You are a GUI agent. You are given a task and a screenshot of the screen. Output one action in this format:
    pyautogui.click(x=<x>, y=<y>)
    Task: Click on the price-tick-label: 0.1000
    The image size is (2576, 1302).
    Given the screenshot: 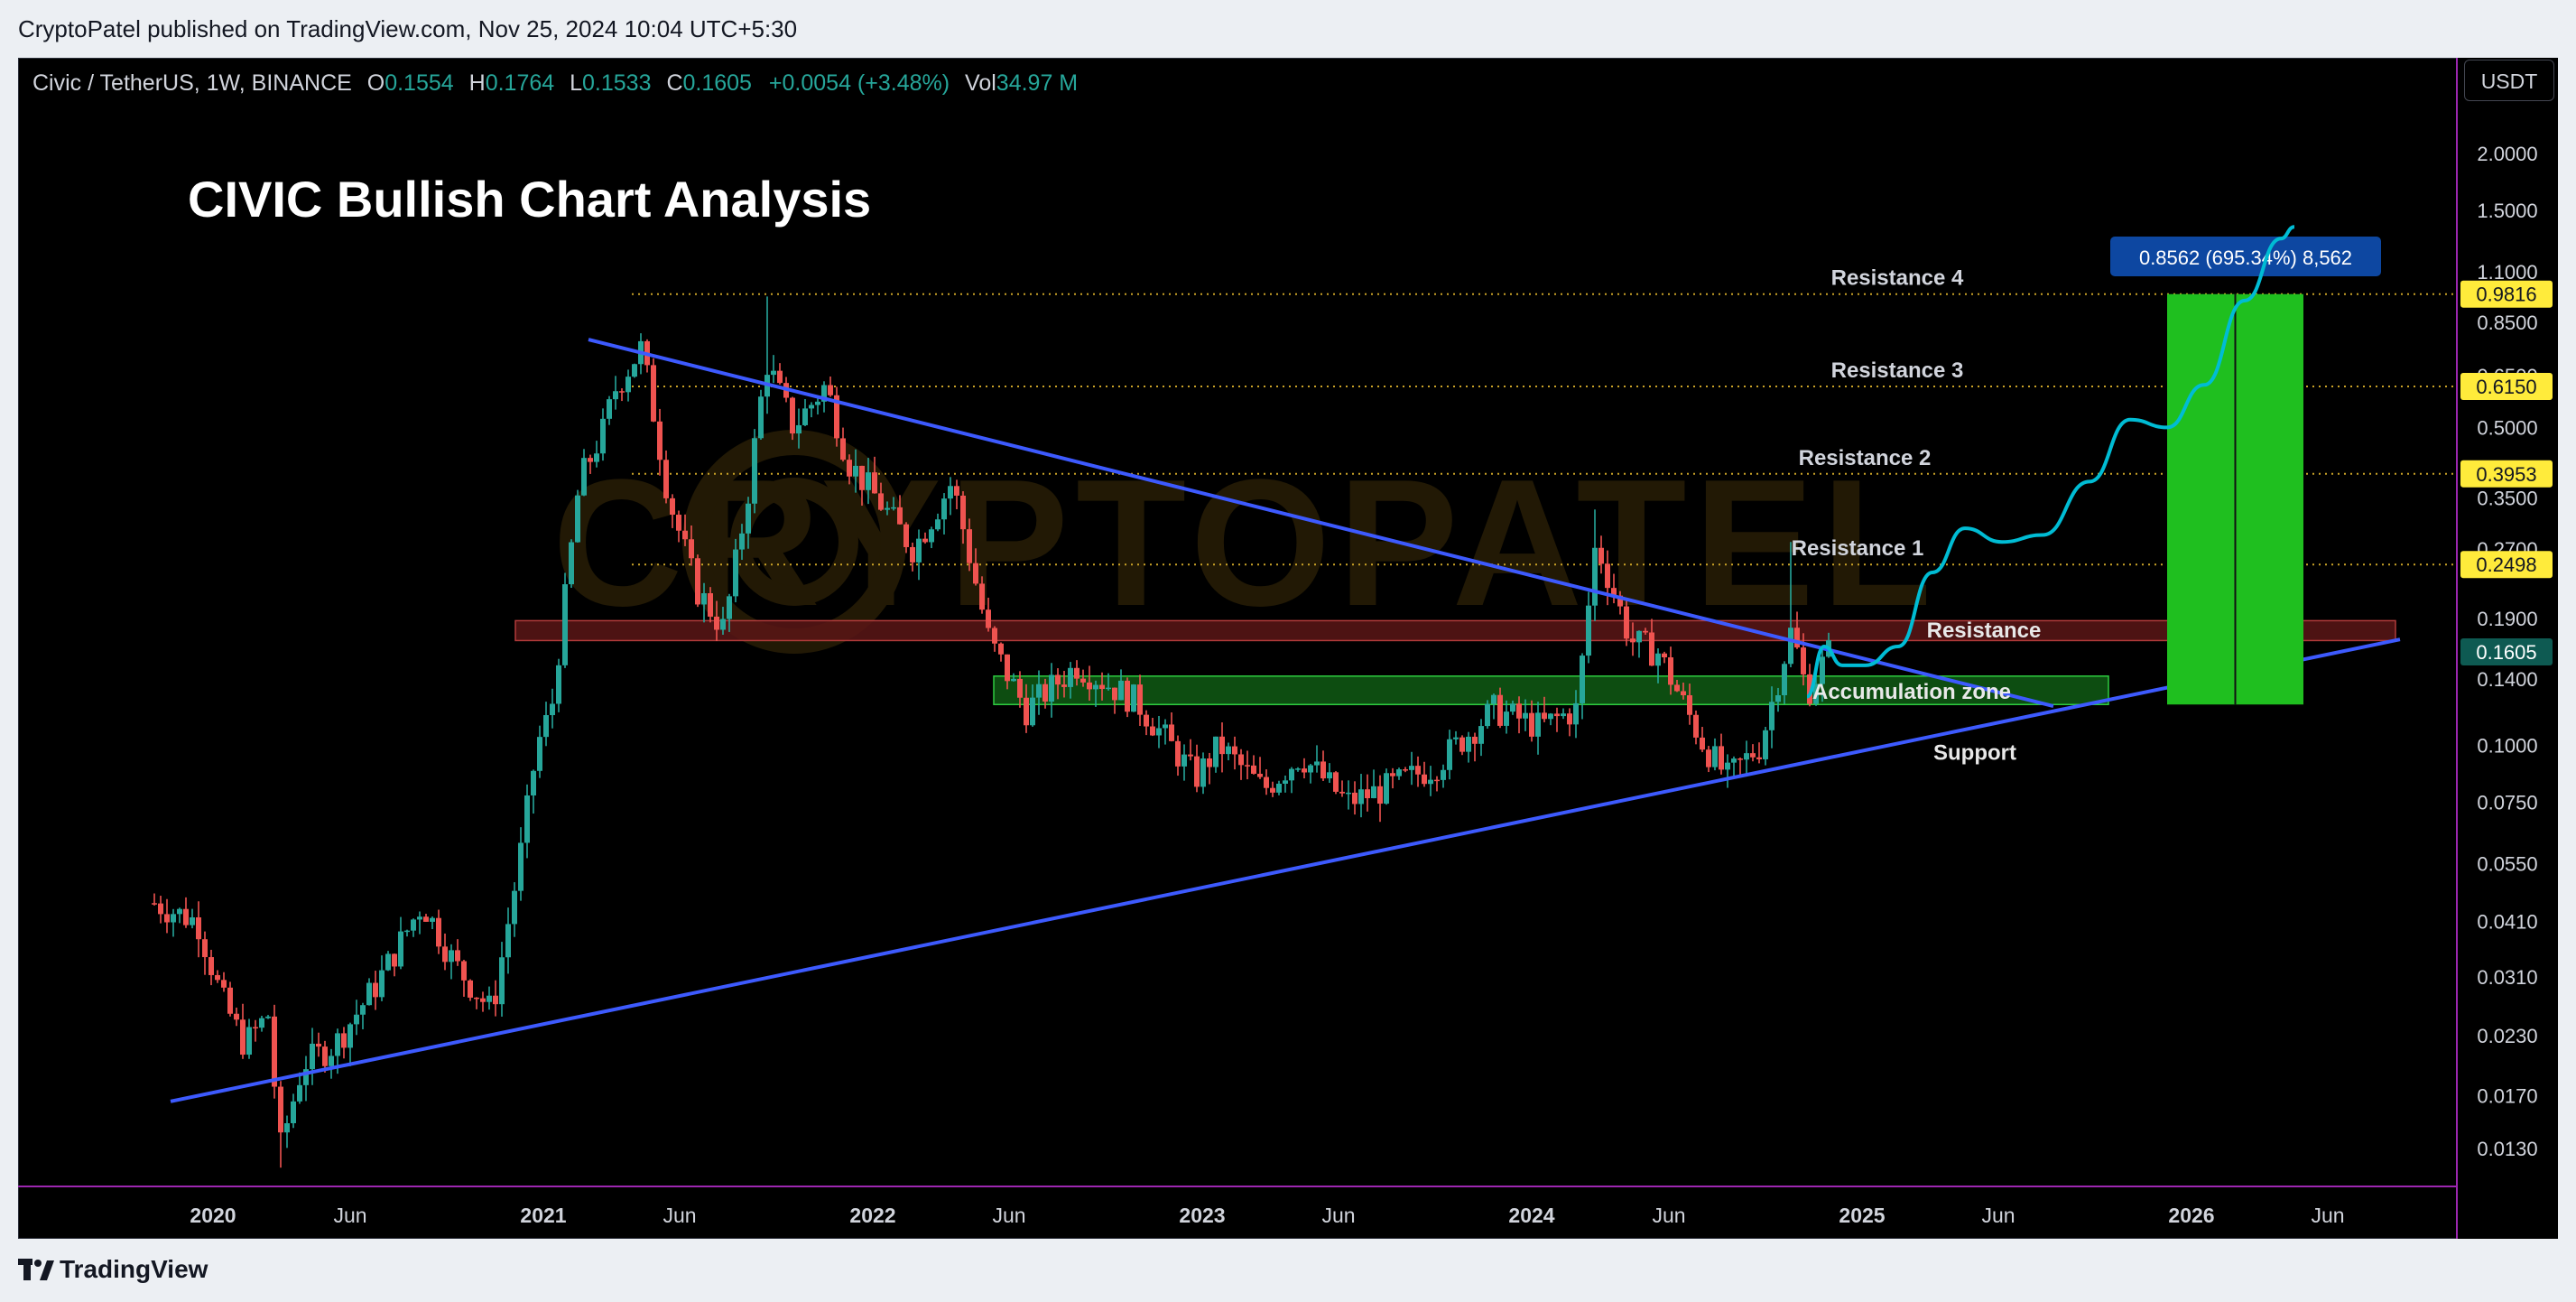 What is the action you would take?
    pyautogui.click(x=2507, y=746)
    